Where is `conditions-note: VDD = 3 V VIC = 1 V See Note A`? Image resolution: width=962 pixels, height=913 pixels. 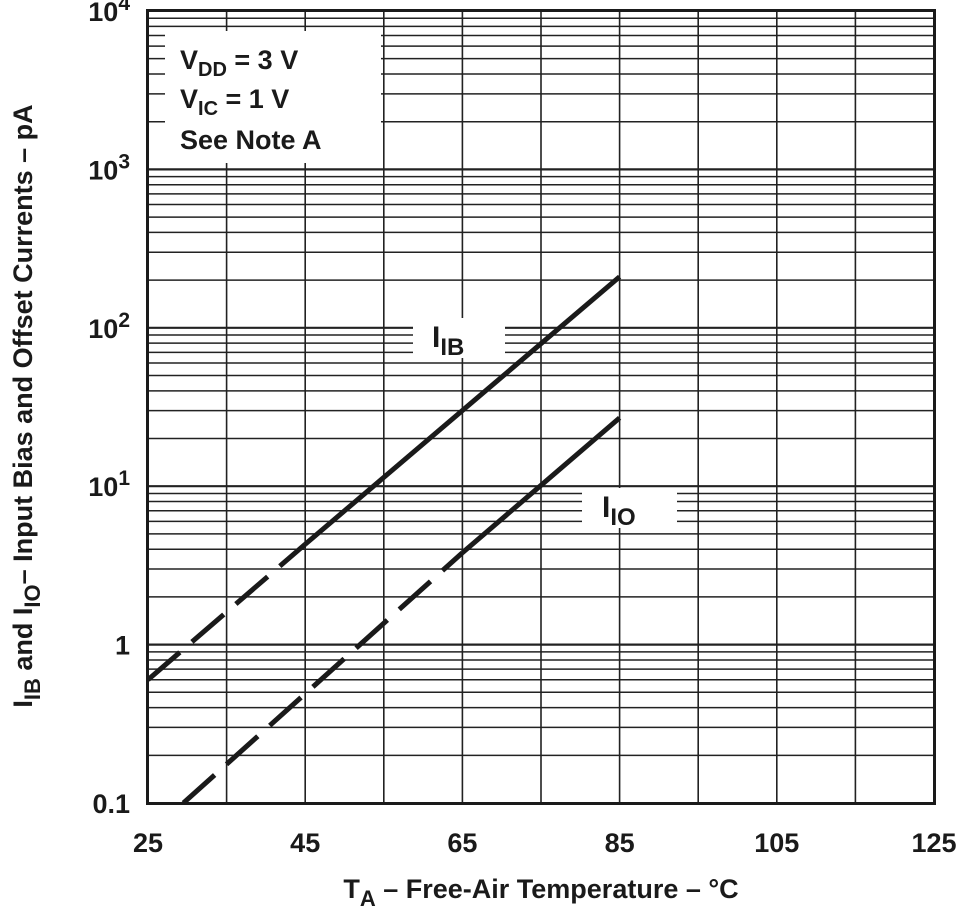
conditions-note: VDD = 3 V VIC = 1 V See Note A is located at coordinates (273, 97).